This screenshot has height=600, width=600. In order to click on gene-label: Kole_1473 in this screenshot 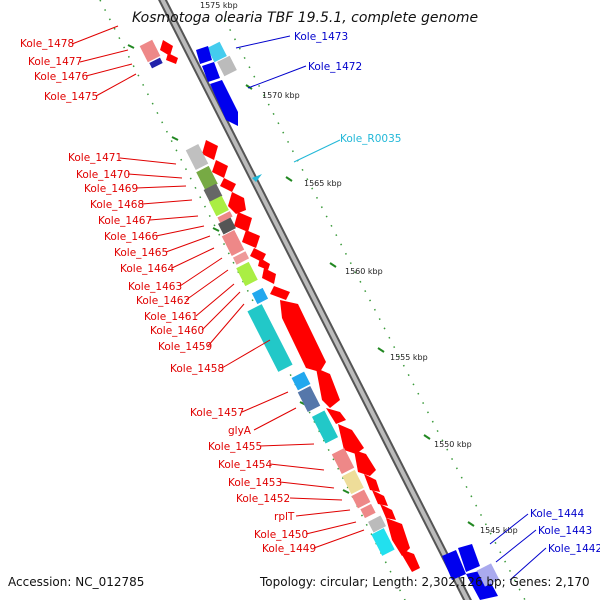, I will do `click(321, 37)`.